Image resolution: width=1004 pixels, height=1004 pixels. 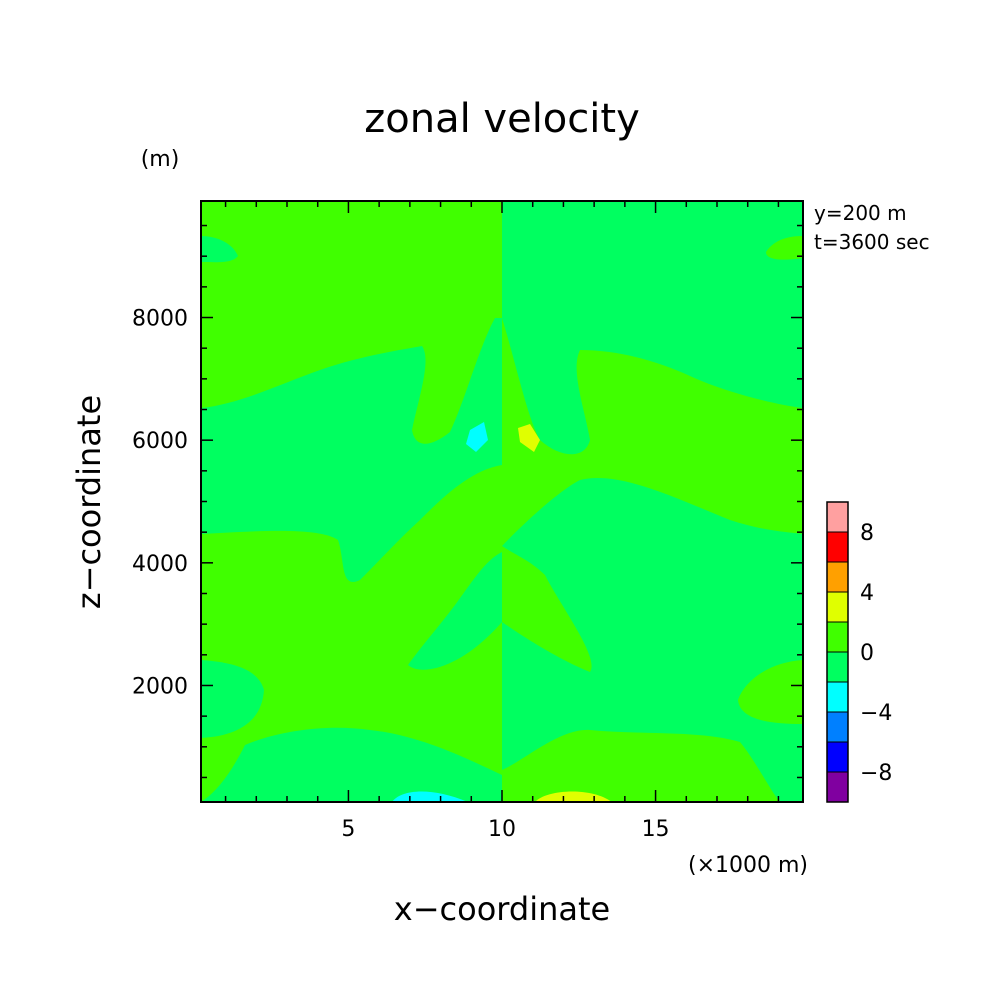 I want to click on colorbar-tick-label: 4, so click(x=867, y=593).